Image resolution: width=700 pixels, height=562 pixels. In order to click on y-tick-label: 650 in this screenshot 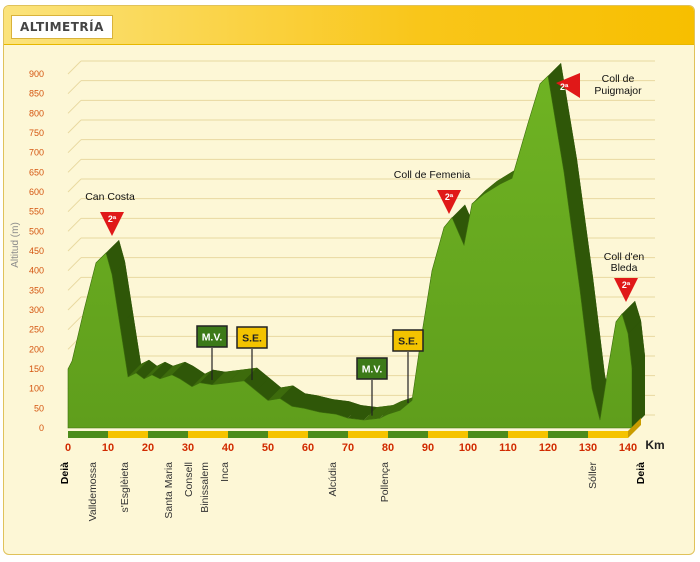, I will do `click(36, 172)`.